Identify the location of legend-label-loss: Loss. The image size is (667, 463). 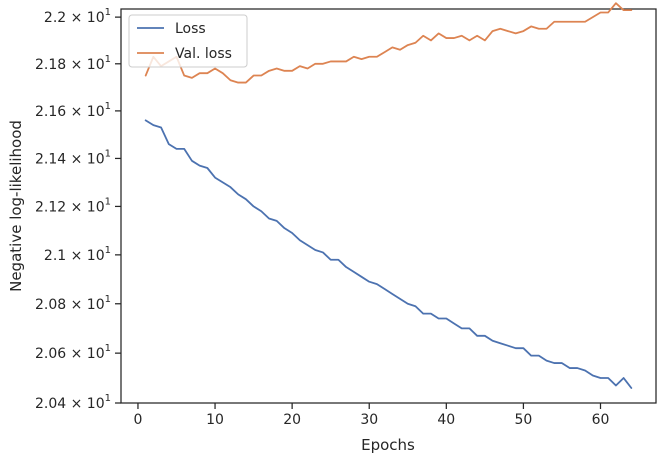
(190, 29).